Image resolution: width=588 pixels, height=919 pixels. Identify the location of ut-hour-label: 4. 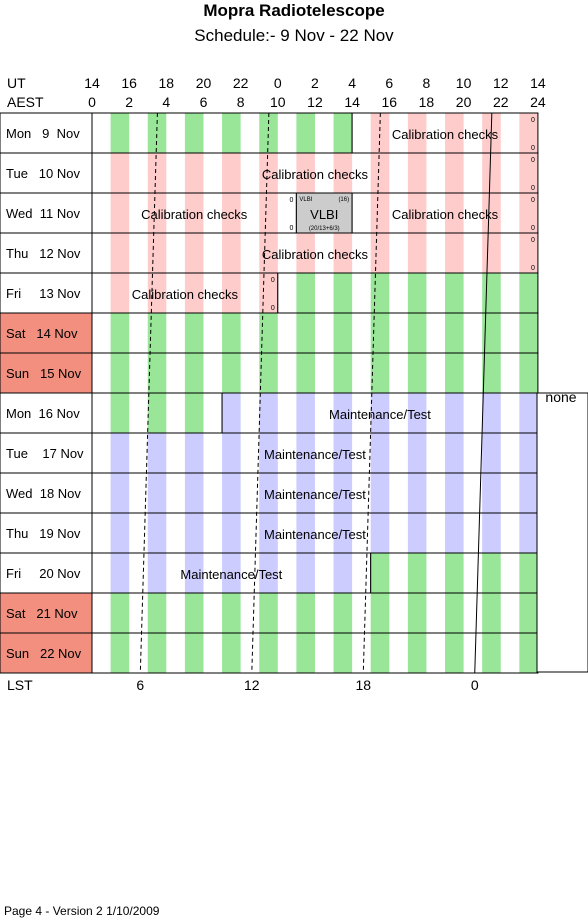
(352, 83).